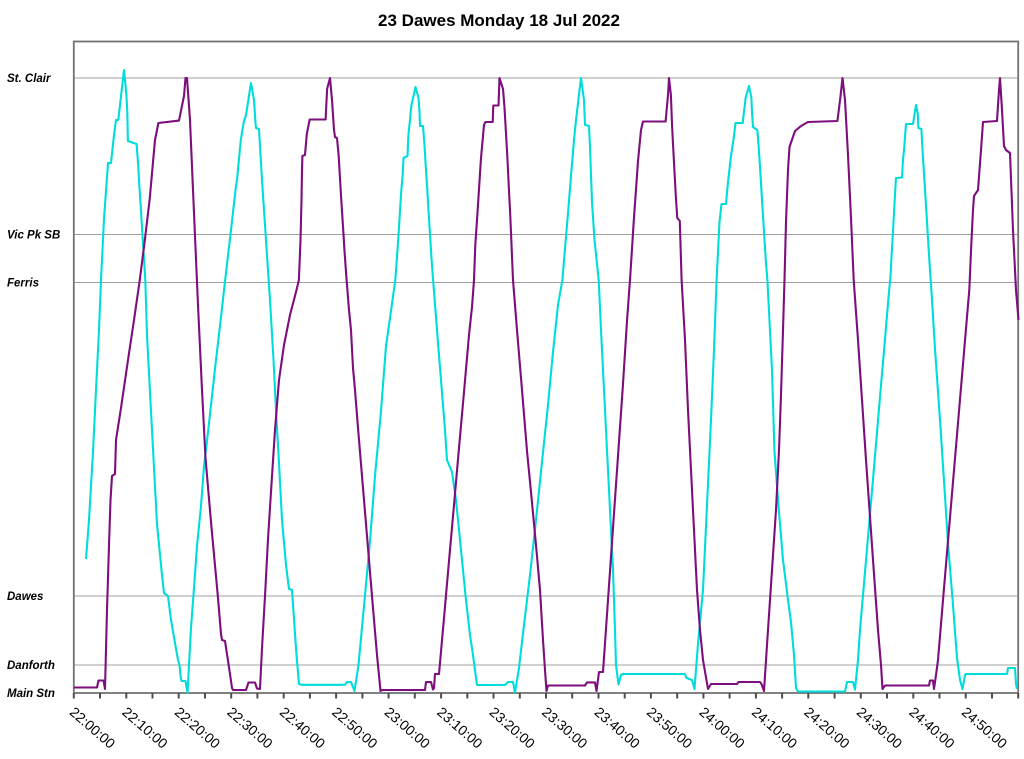 The width and height of the screenshot is (1024, 759). Describe the element at coordinates (23, 284) in the screenshot. I see `svg-text: Ferris` at that location.